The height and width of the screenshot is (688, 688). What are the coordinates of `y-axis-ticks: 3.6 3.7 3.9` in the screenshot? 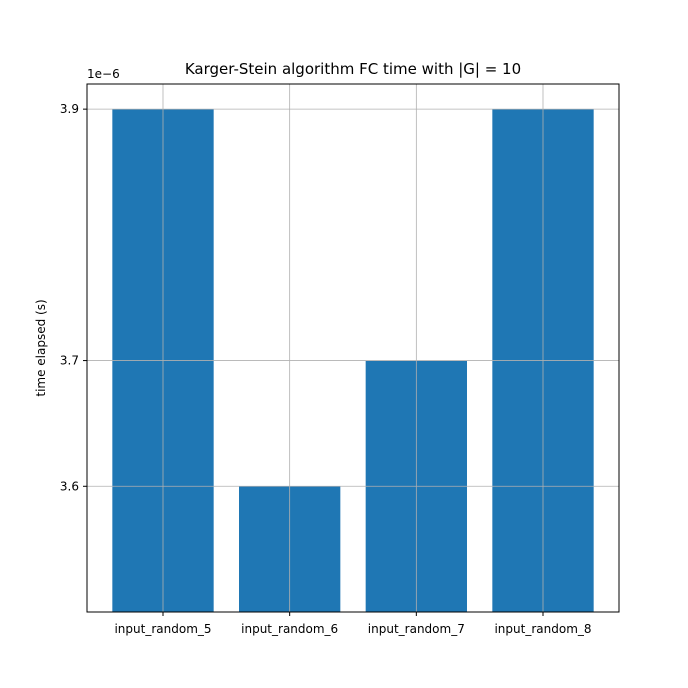 It's located at (73, 297).